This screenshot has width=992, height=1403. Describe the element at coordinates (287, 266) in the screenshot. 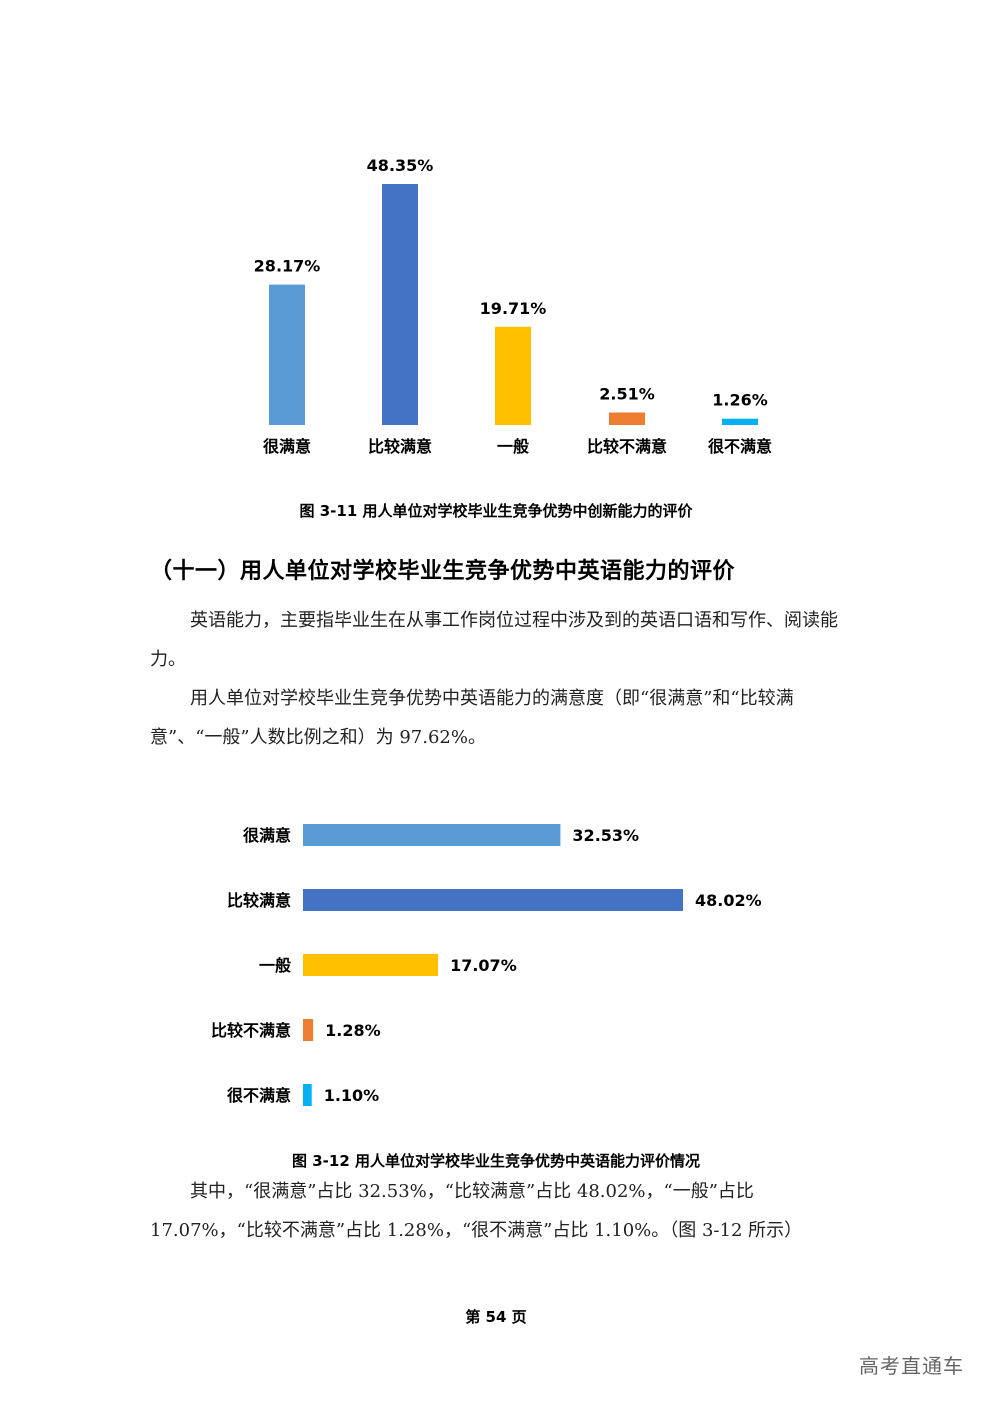

I see `bar-value-label: 28.17%` at that location.